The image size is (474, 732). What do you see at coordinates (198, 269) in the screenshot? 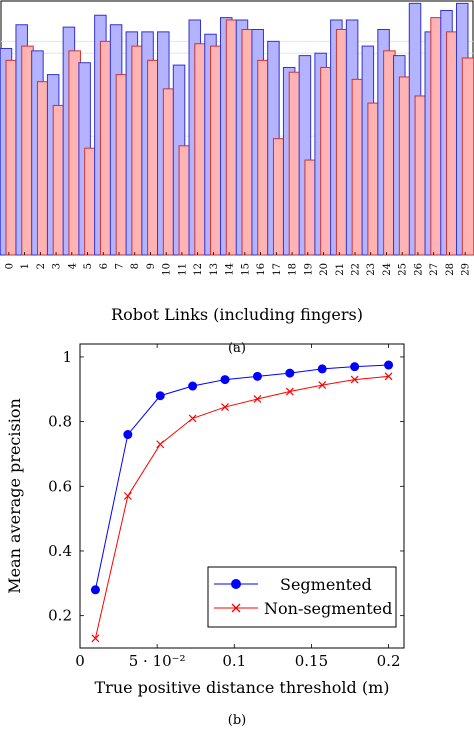
I see `x-tick-label: 12` at bounding box center [198, 269].